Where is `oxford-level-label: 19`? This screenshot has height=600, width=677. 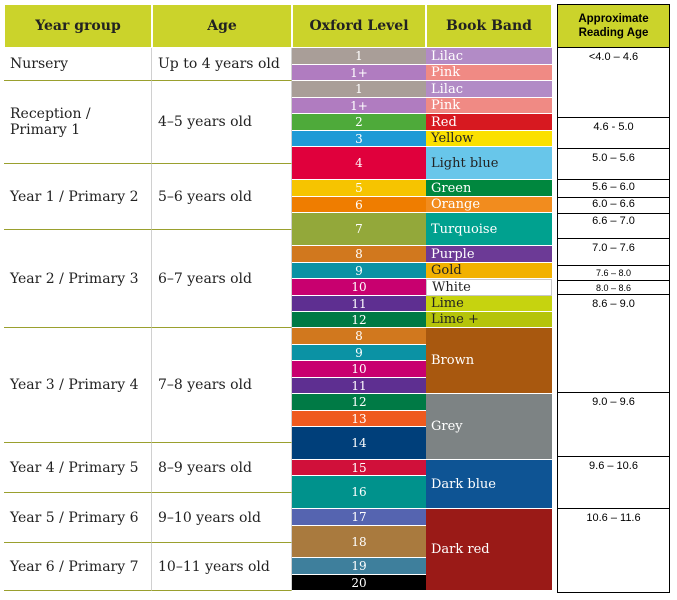
oxford-level-label: 19 is located at coordinates (359, 566).